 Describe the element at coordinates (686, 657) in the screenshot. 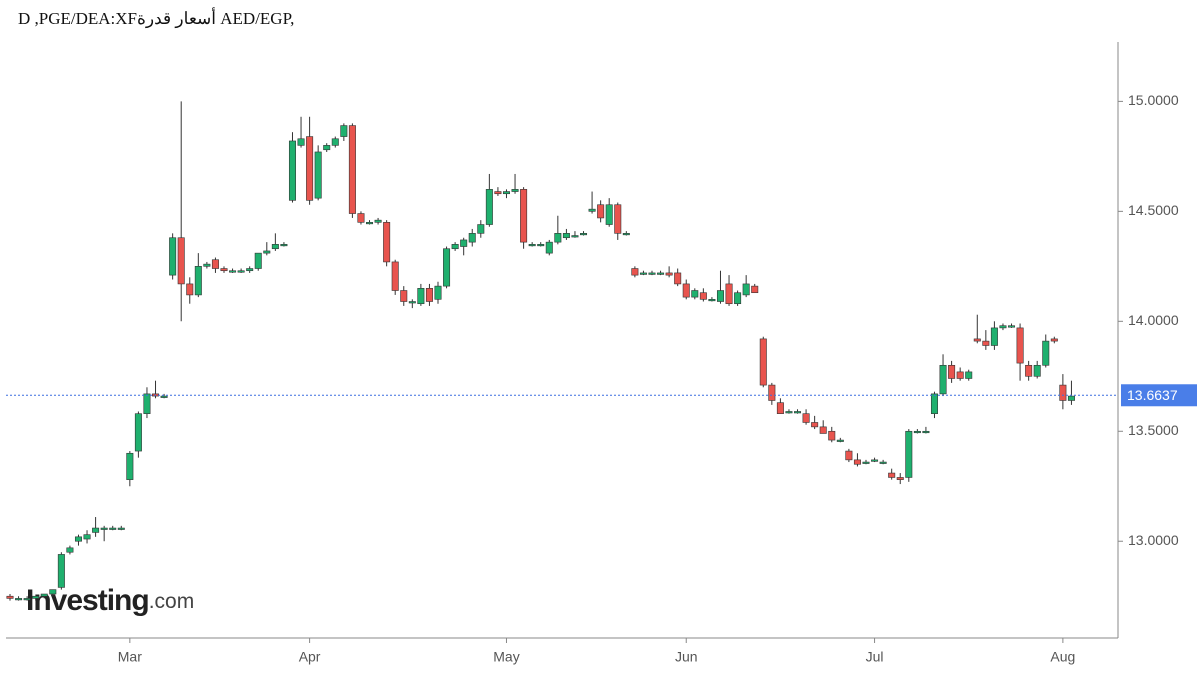

I see `x-tick-label: Jun` at that location.